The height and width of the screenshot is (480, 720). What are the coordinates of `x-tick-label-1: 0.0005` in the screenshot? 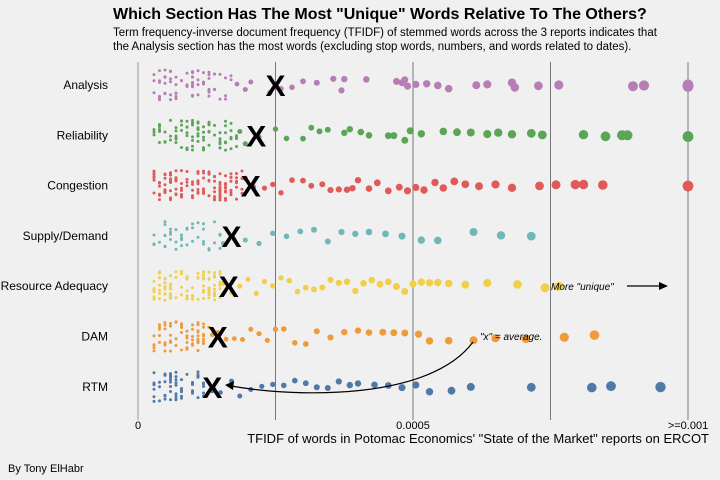 It's located at (413, 426).